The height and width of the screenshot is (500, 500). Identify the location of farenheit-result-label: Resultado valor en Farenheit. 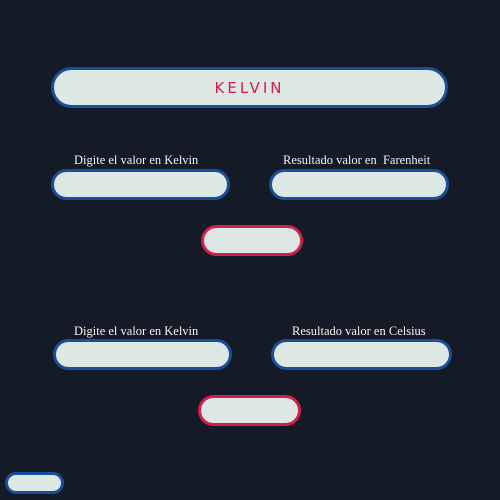
(357, 160).